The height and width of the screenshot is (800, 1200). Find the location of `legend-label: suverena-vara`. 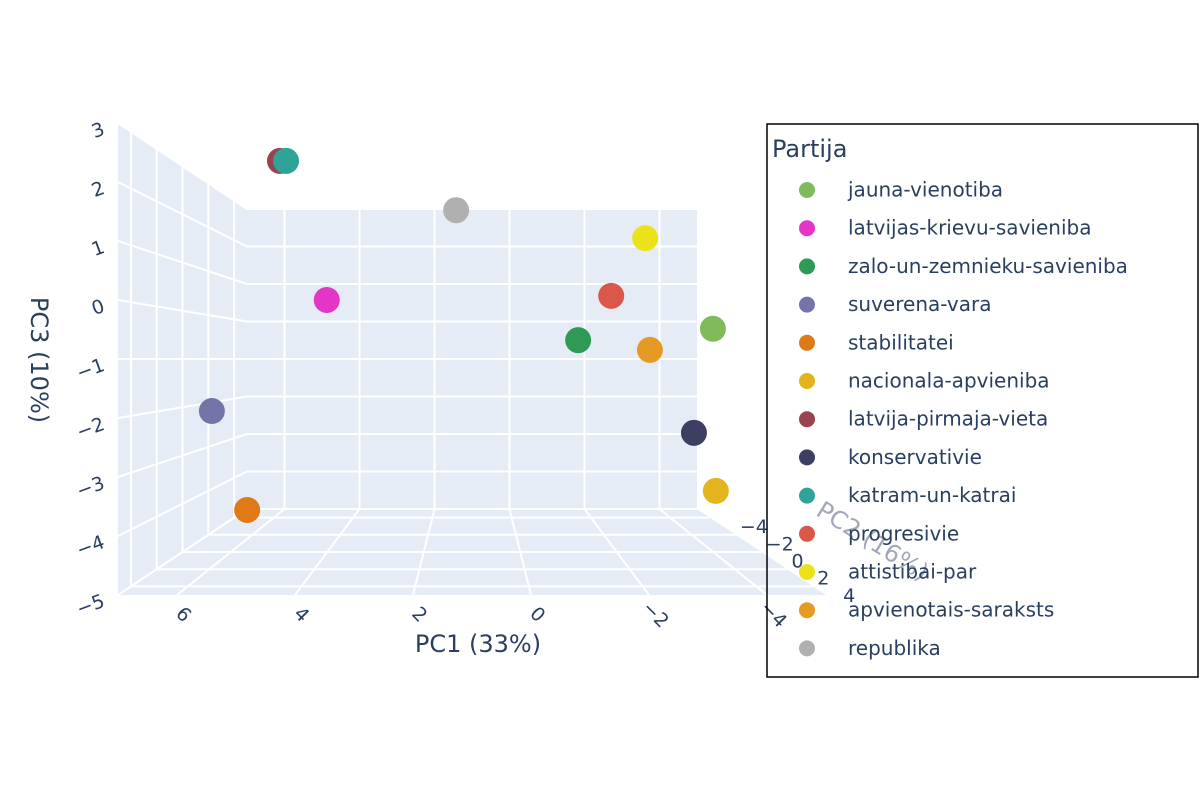

legend-label: suverena-vara is located at coordinates (920, 304).